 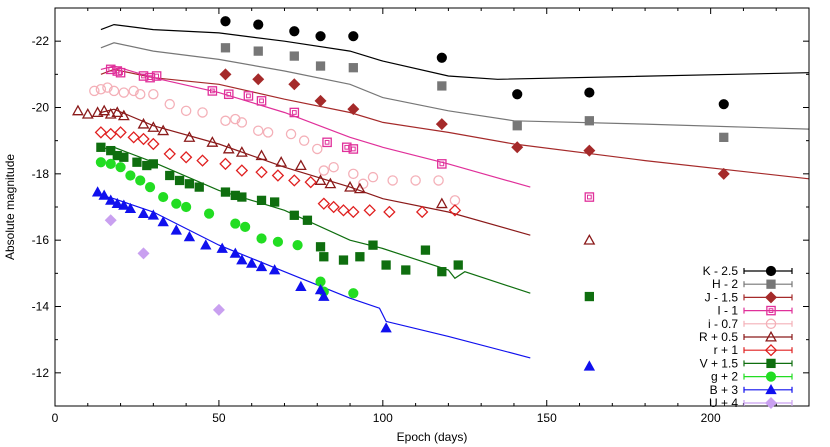 What do you see at coordinates (721, 271) in the screenshot?
I see `legend-label: K - 2.5` at bounding box center [721, 271].